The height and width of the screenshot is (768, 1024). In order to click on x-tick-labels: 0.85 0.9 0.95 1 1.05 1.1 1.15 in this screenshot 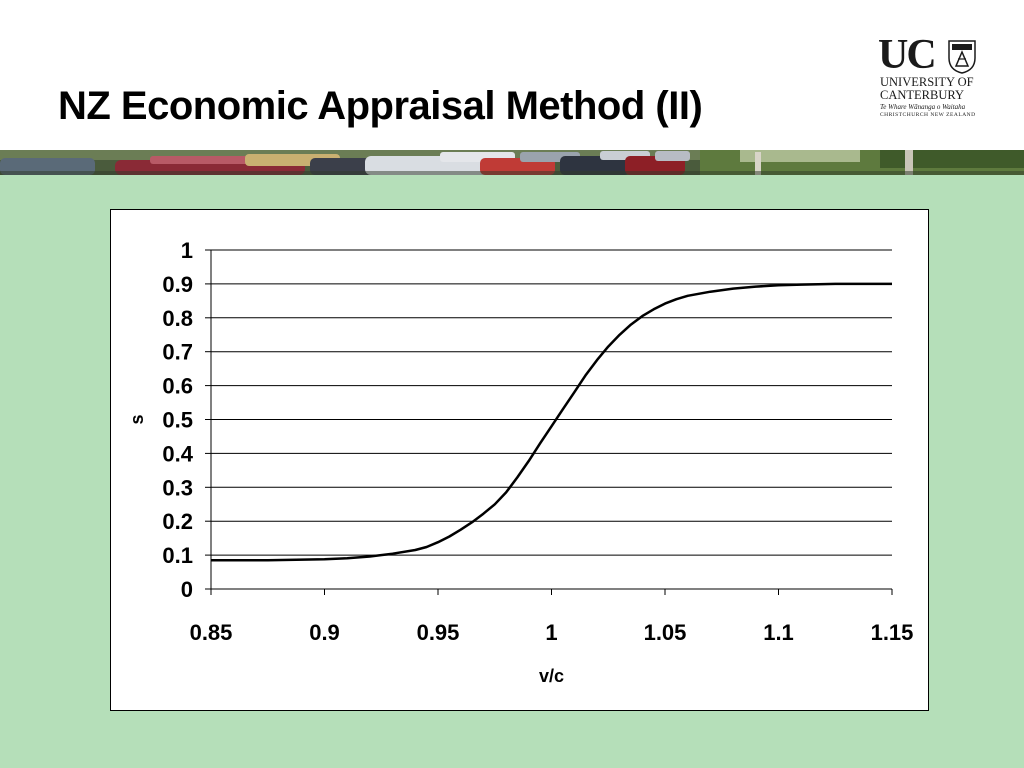, I will do `click(552, 632)`.